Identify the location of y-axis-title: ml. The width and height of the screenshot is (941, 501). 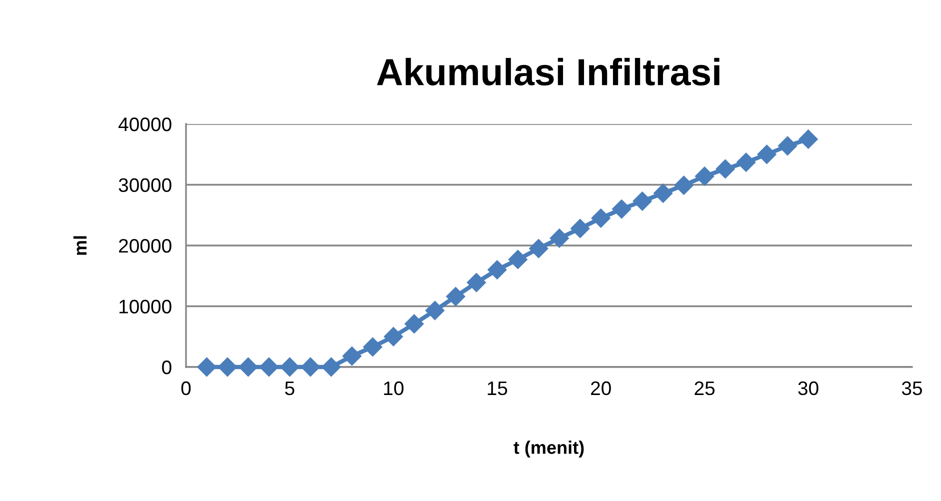
(80, 245).